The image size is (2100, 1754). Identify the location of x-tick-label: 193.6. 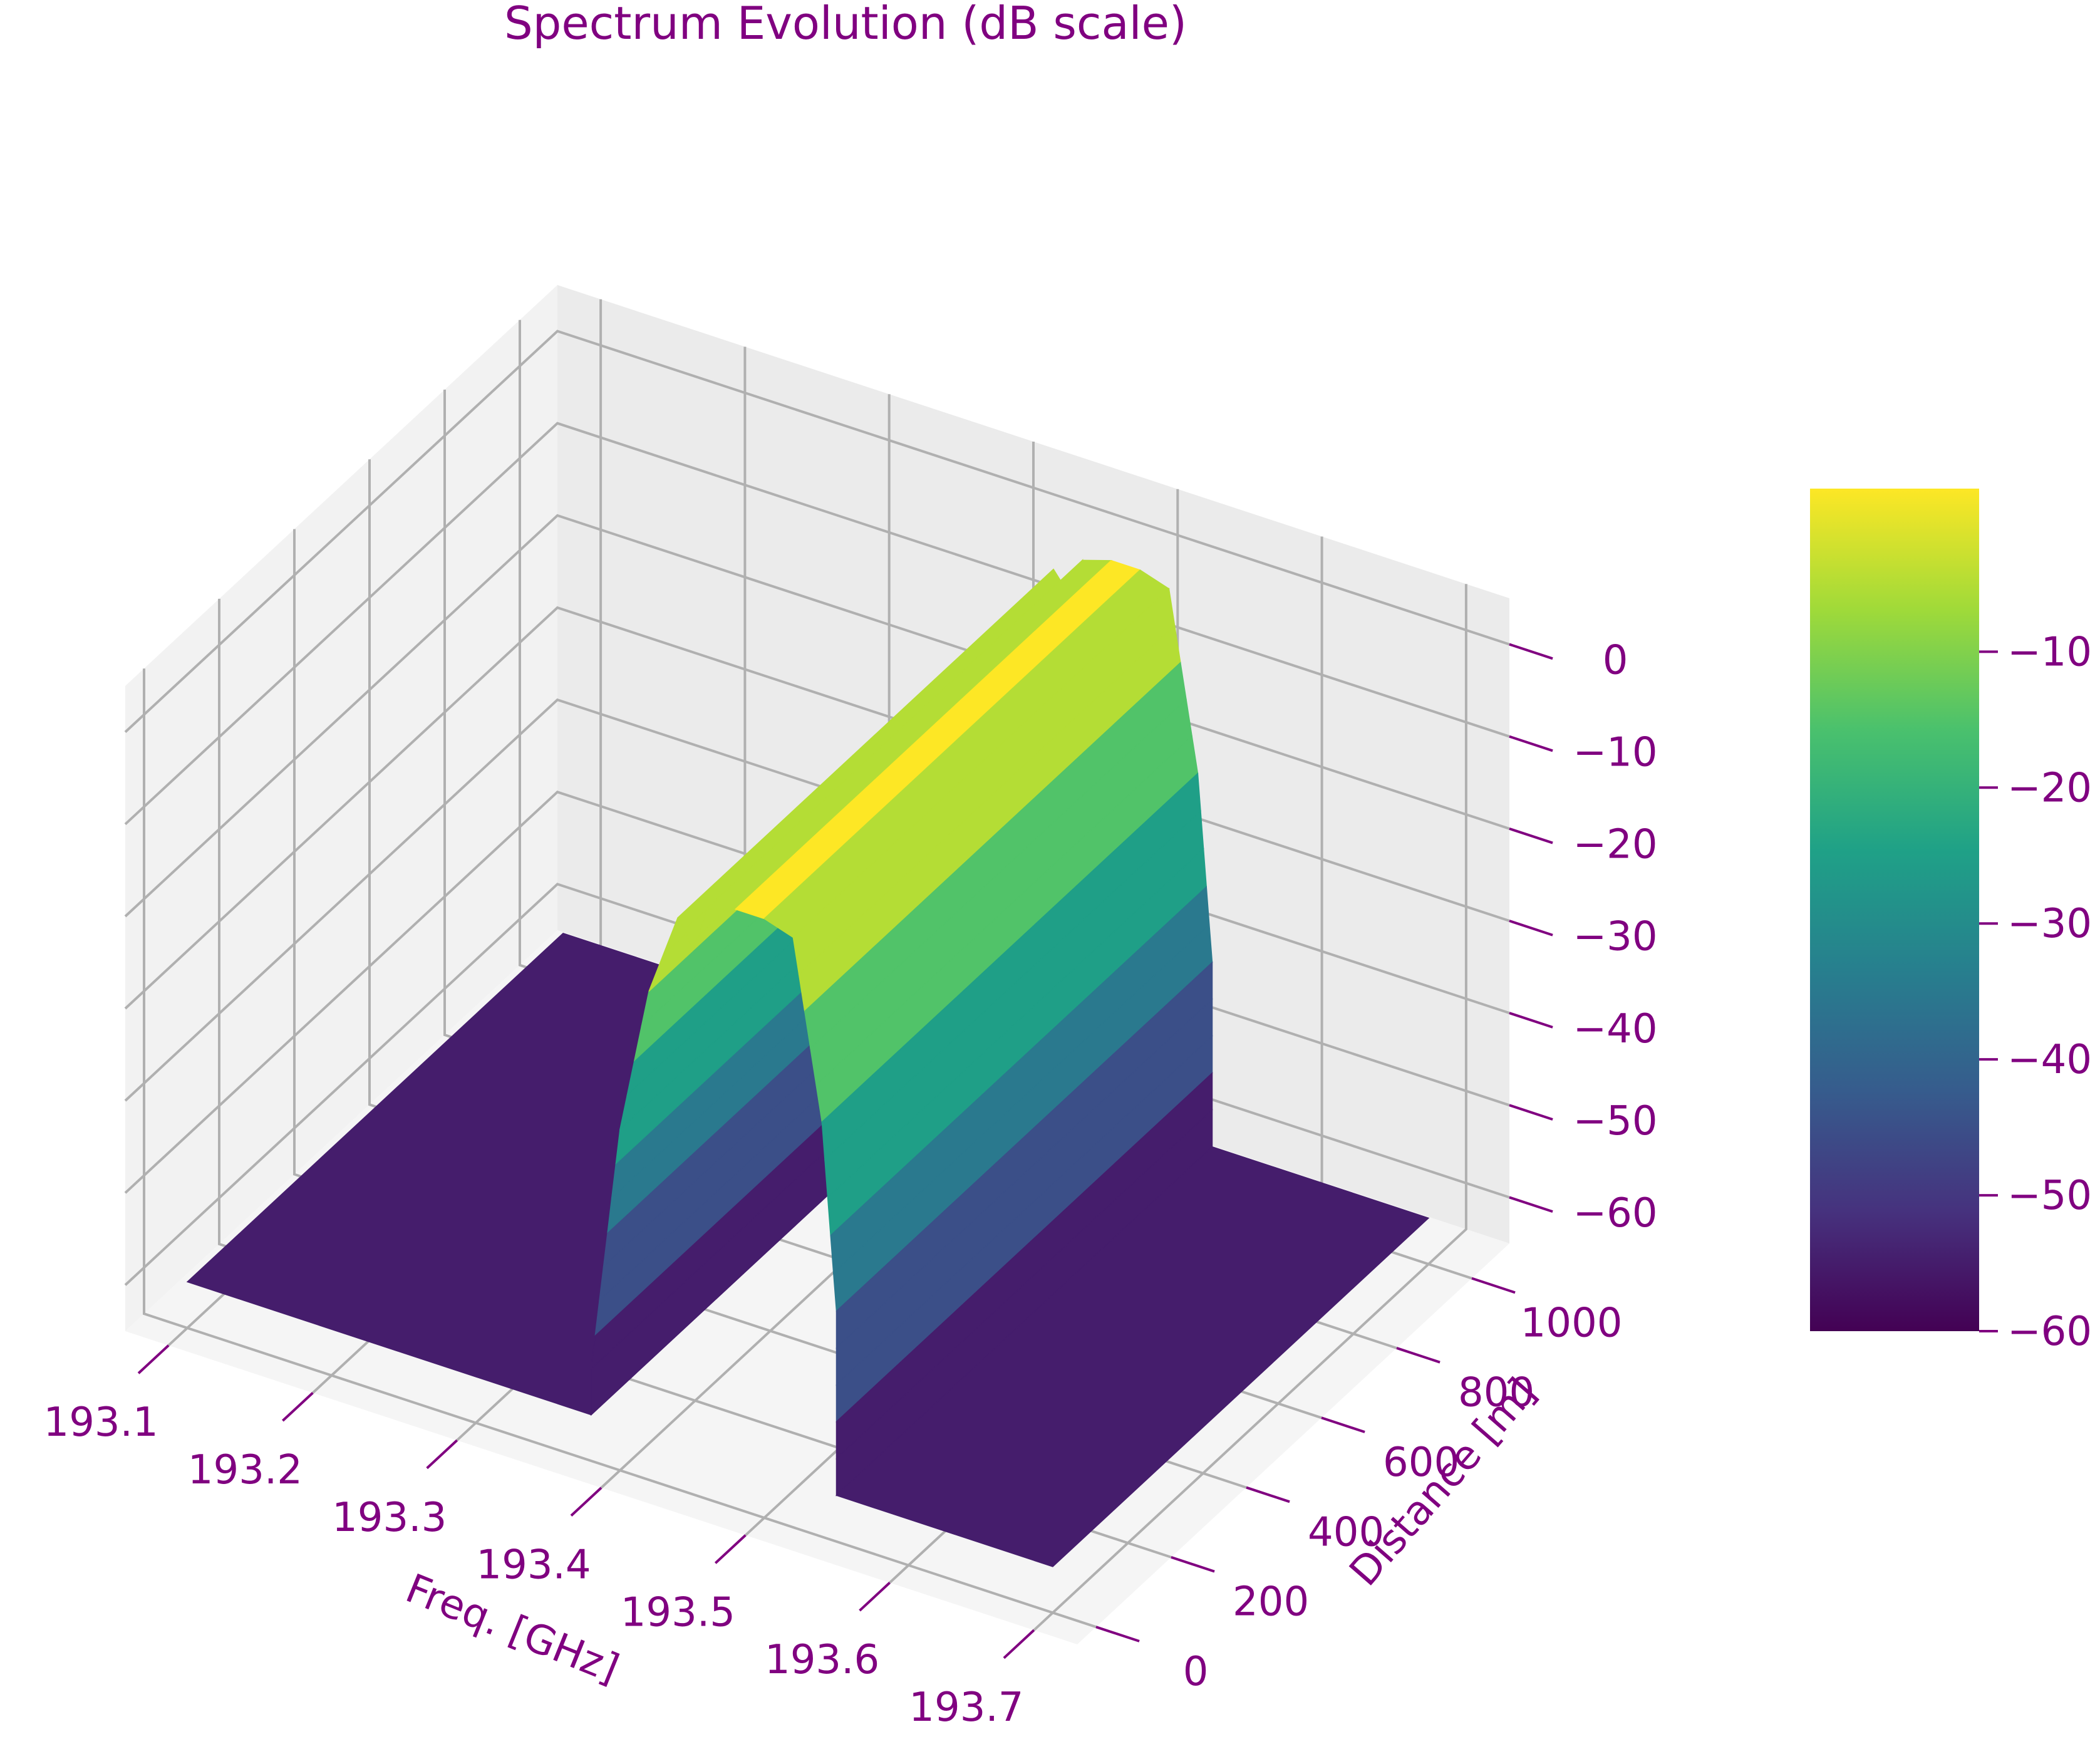
(822, 1660).